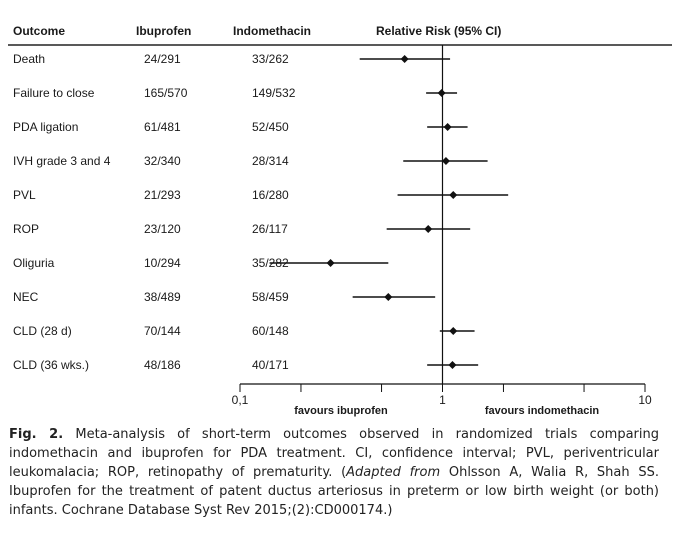 Image resolution: width=675 pixels, height=534 pixels. Describe the element at coordinates (250, 161) in the screenshot. I see `forest-row: IVH grade 3 and 4 32/340 28/314` at that location.